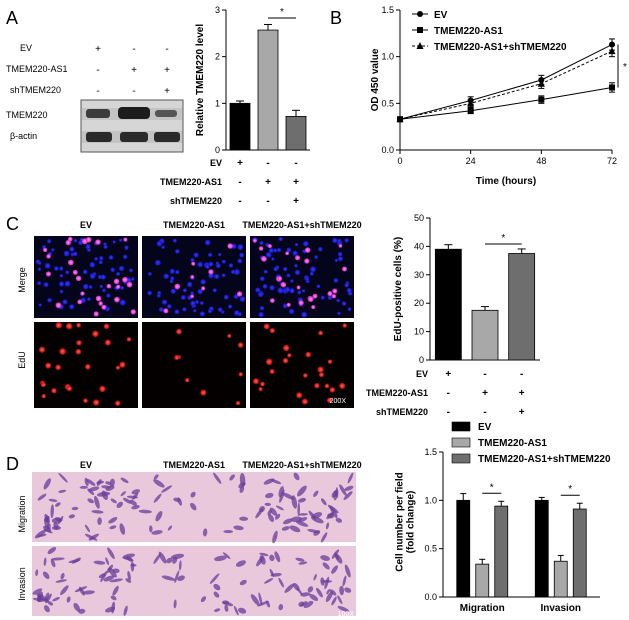 The height and width of the screenshot is (620, 629). I want to click on y-tick-label: 20, so click(419, 303).